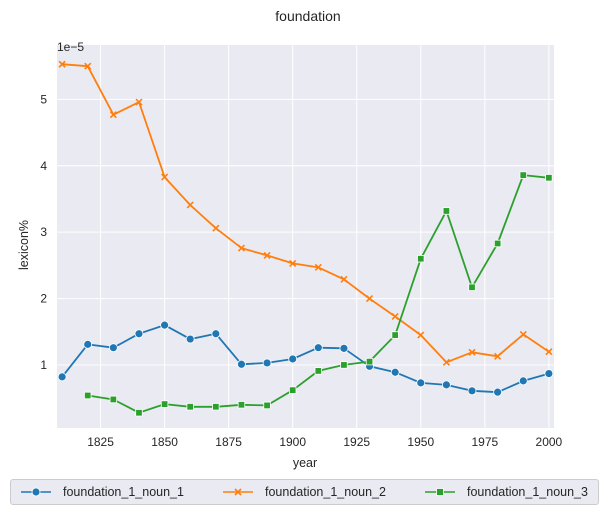 This screenshot has height=515, width=608. What do you see at coordinates (70, 47) in the screenshot?
I see `y-axis-offset: 1e−5` at bounding box center [70, 47].